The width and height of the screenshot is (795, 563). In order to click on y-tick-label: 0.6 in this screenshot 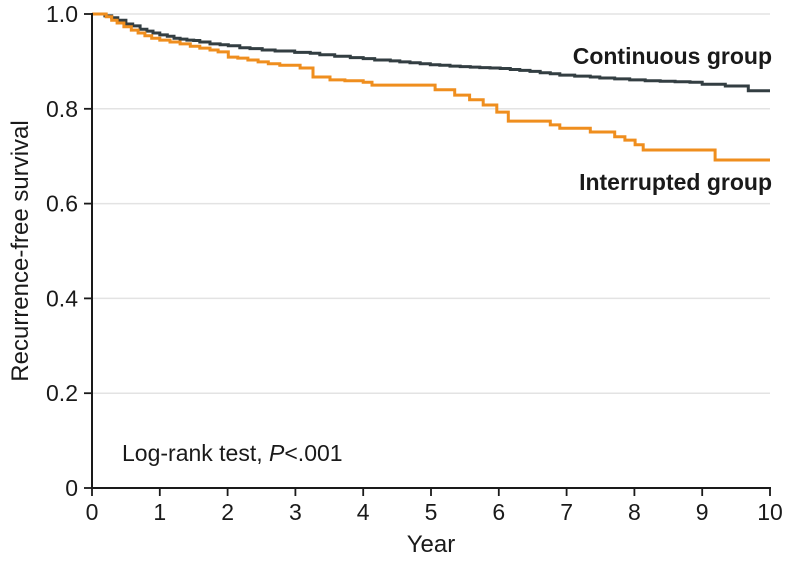, I will do `click(62, 204)`.